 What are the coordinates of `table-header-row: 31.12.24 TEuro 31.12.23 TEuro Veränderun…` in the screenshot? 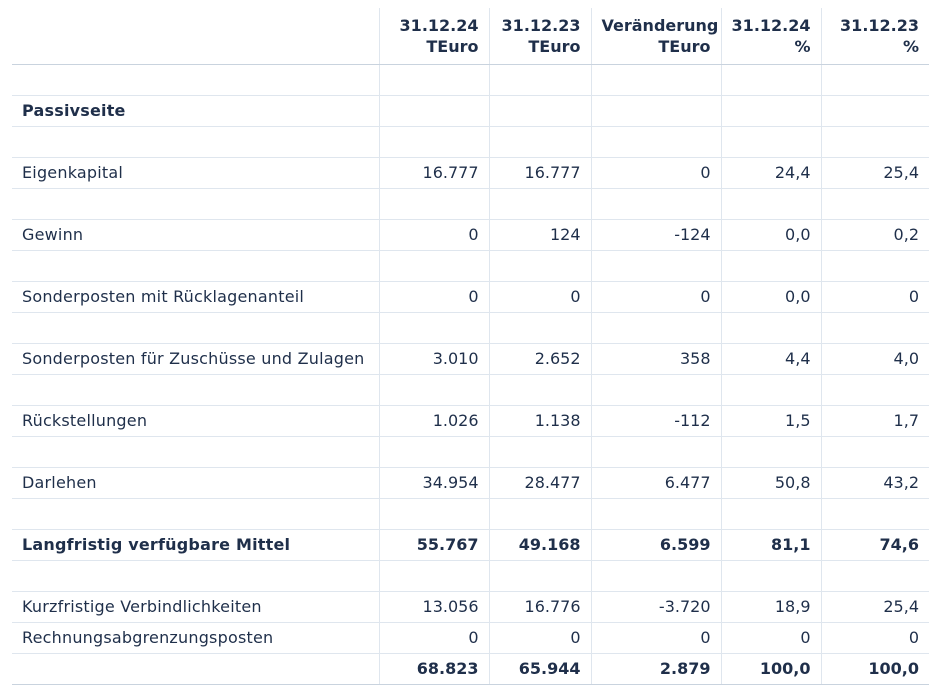 It's located at (470, 36).